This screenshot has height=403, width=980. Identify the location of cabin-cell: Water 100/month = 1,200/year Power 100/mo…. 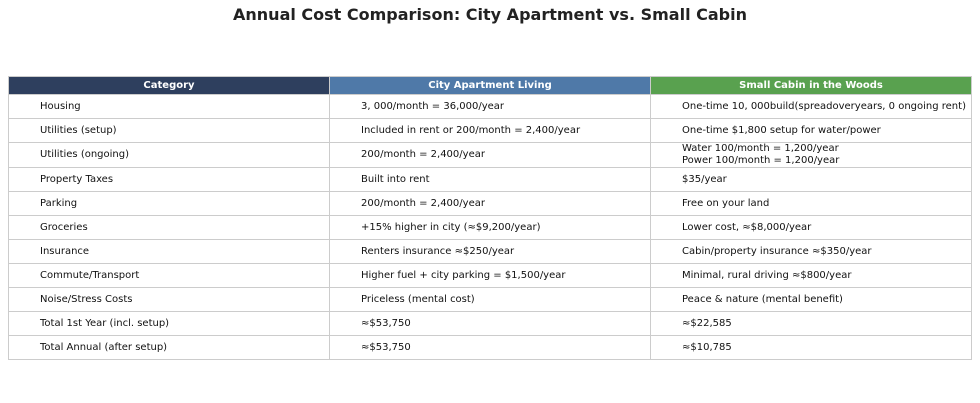
(811, 155).